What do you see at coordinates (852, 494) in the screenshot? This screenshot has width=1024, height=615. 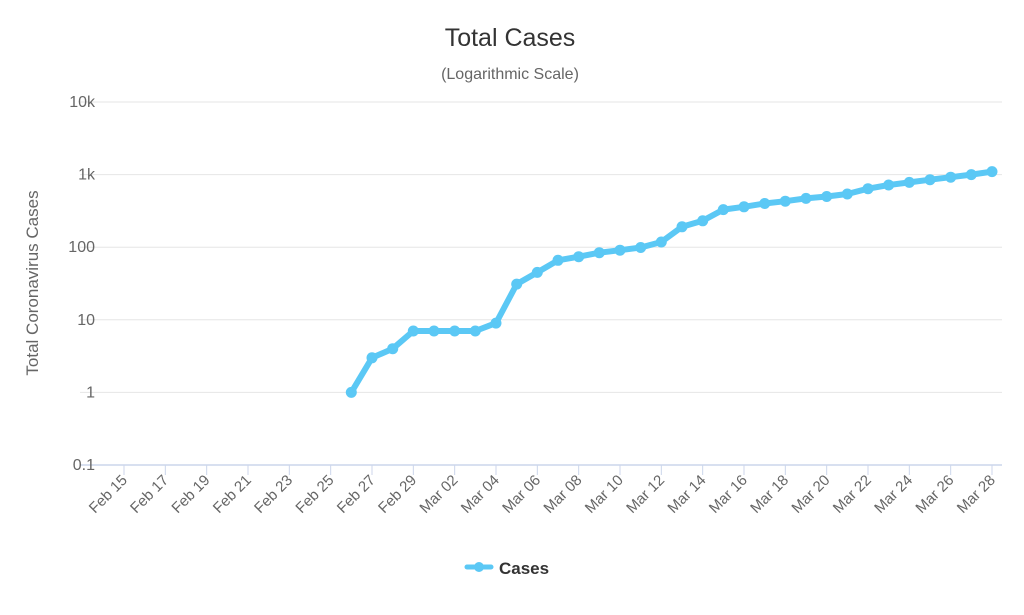 I see `x-tick-label: Mar 22` at bounding box center [852, 494].